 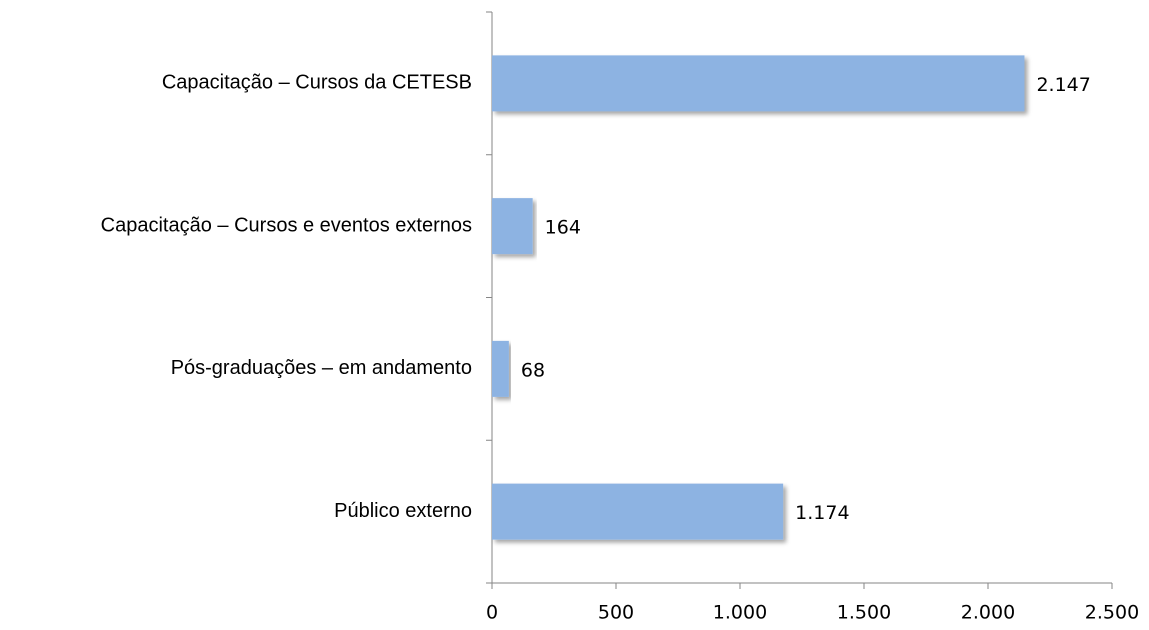 What do you see at coordinates (321, 368) in the screenshot?
I see `y-tick-label: Pós-graduações – em andamento` at bounding box center [321, 368].